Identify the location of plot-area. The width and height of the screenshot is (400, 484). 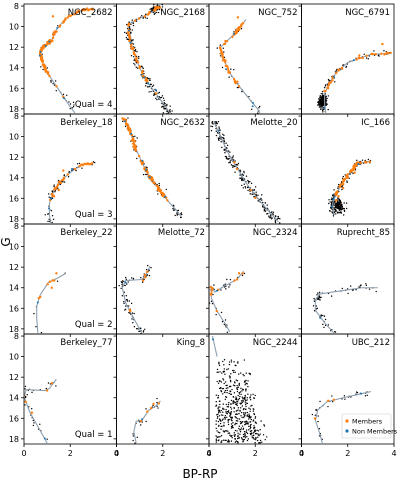
(341, 417).